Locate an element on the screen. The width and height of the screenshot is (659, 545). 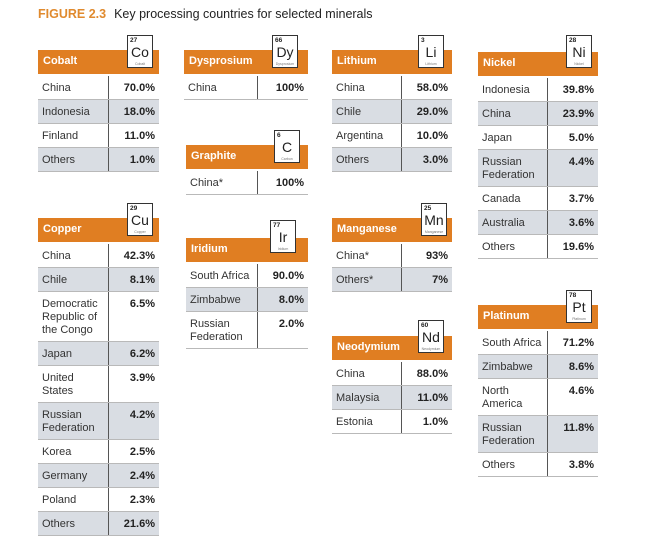
table-row: South Africa 71.2% is located at coordinates (538, 343).